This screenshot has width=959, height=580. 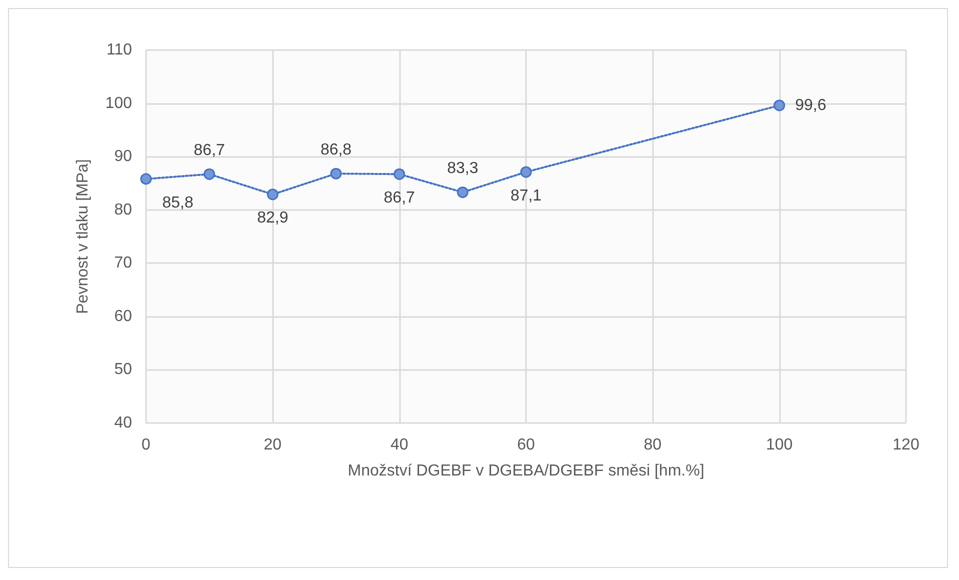 I want to click on data-label: 99,6, so click(x=810, y=105).